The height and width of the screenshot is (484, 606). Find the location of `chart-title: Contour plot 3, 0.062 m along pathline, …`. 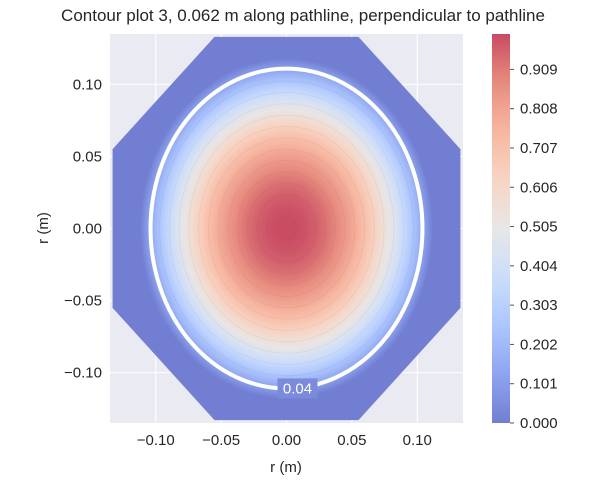

chart-title: Contour plot 3, 0.062 m along pathline, … is located at coordinates (303, 15).